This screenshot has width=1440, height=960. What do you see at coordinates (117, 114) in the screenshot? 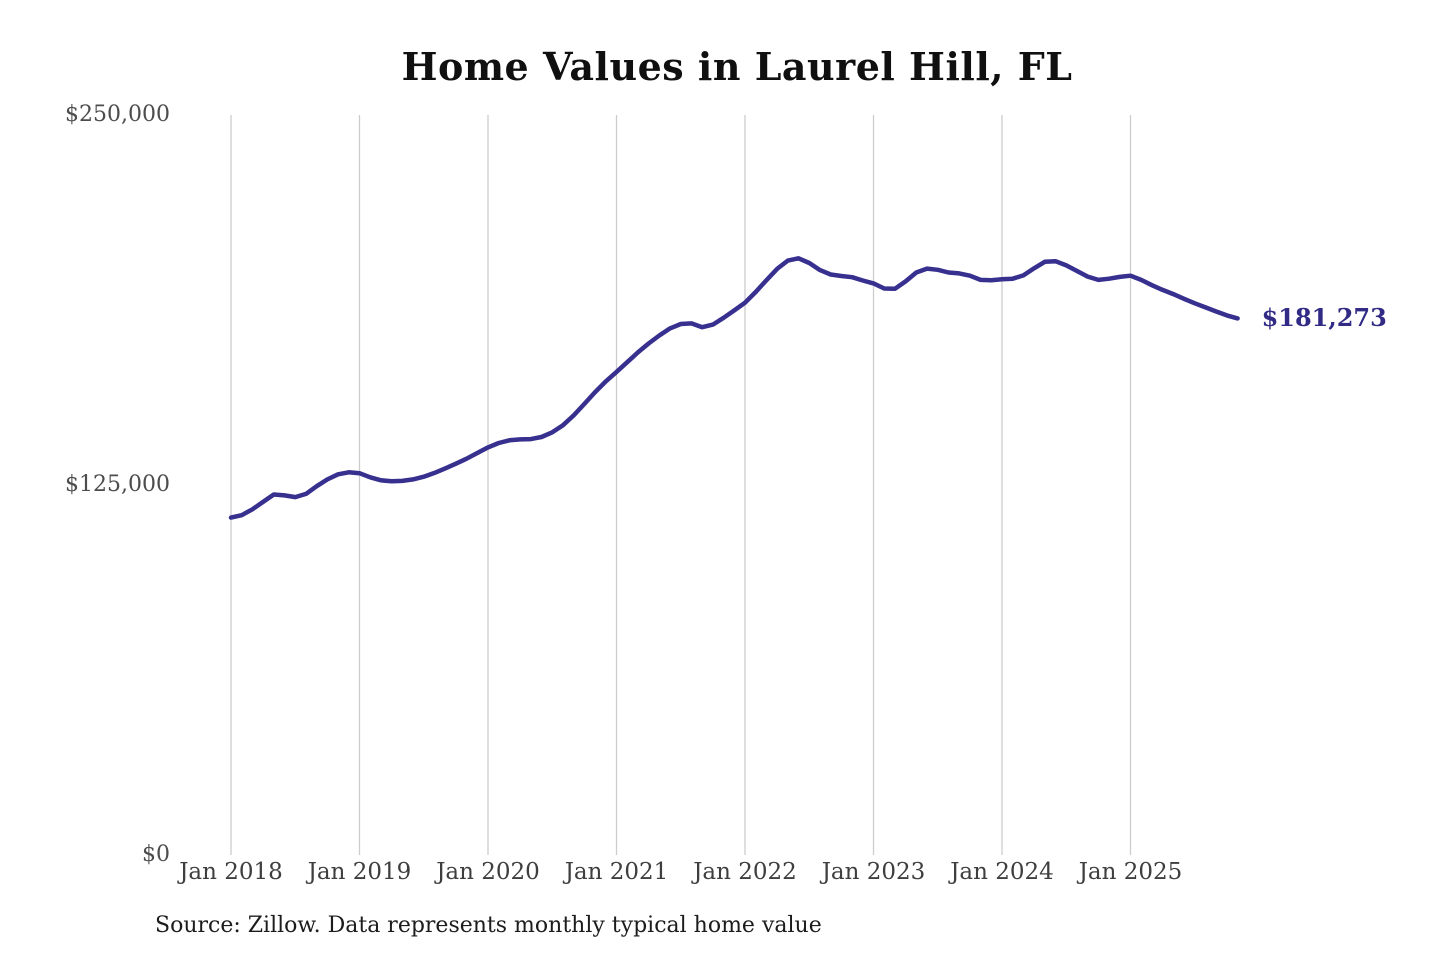
I see `y-tick-label: $250,000` at bounding box center [117, 114].